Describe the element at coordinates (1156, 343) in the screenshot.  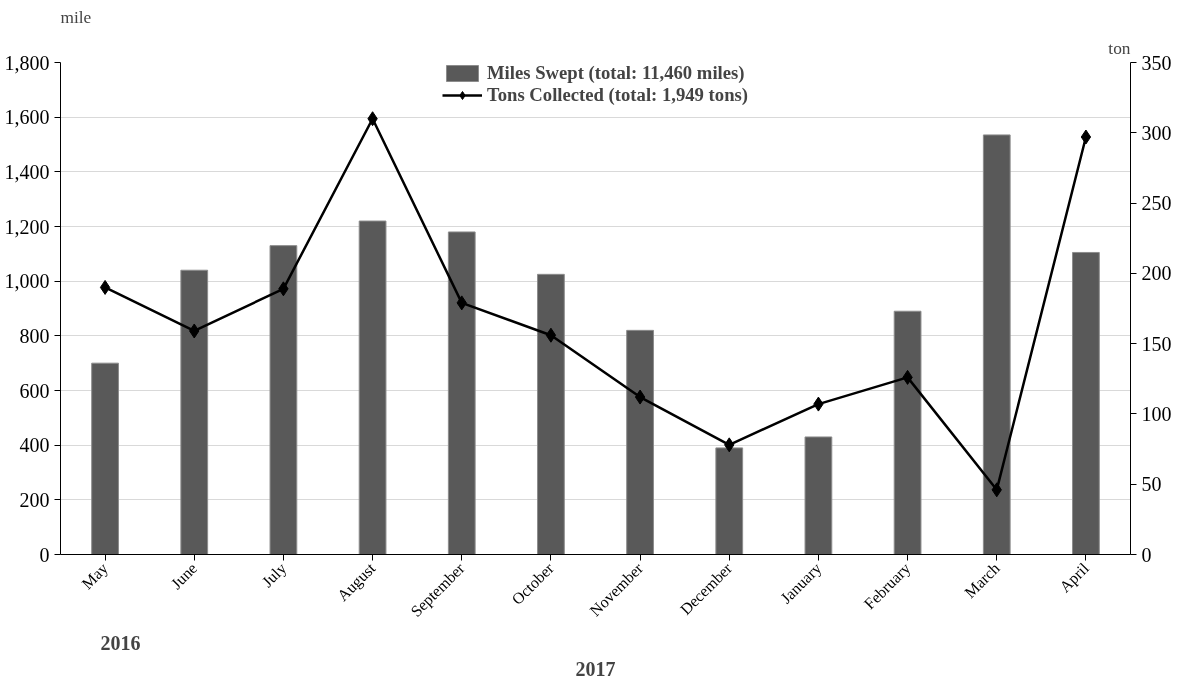
I see `y2-tick-label: 150` at that location.